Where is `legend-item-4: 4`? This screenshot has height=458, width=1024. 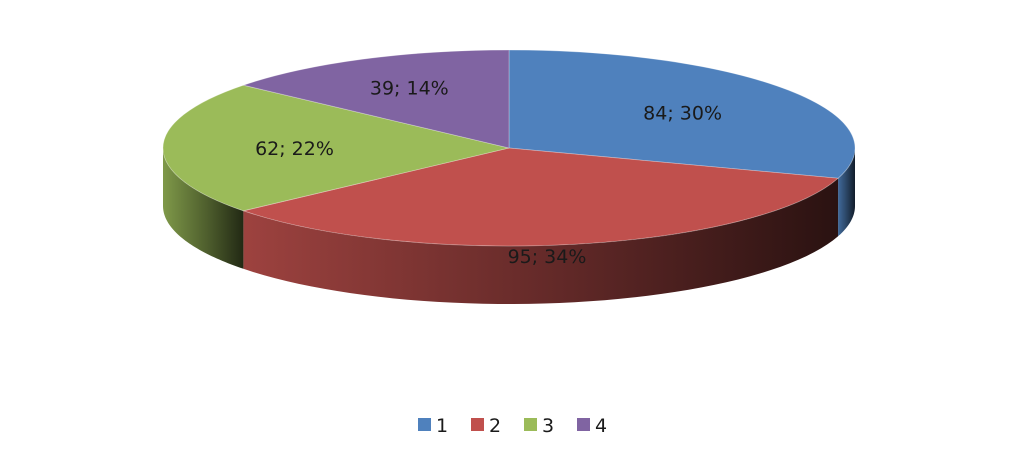
legend-item-4: 4 is located at coordinates (592, 426).